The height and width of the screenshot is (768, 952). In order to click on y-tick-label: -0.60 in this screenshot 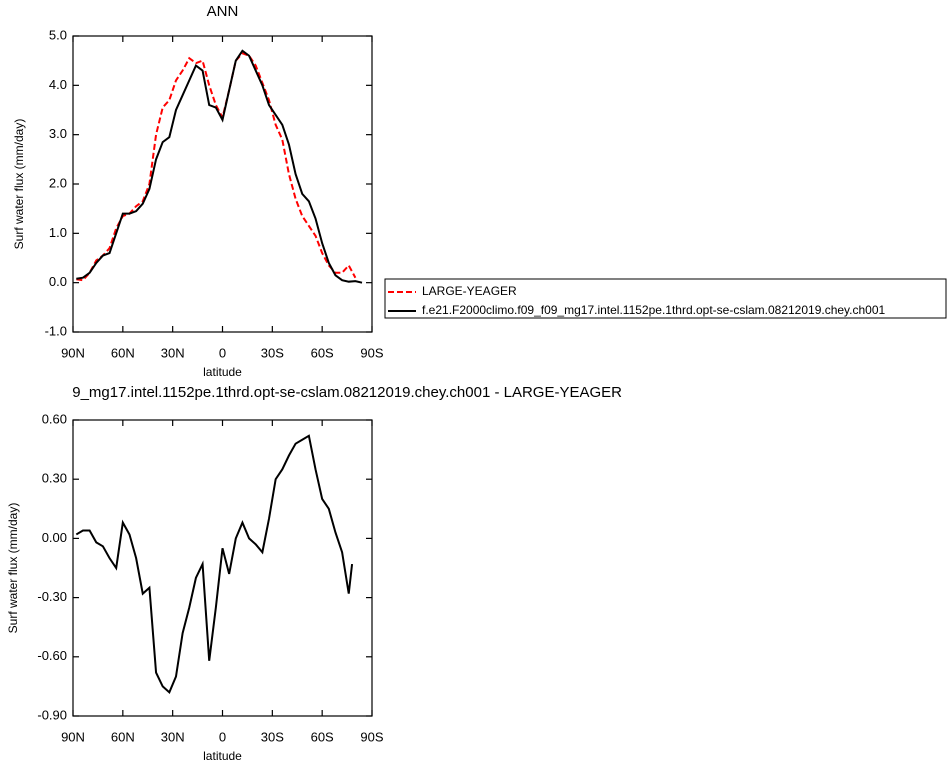, I will do `click(52, 655)`.